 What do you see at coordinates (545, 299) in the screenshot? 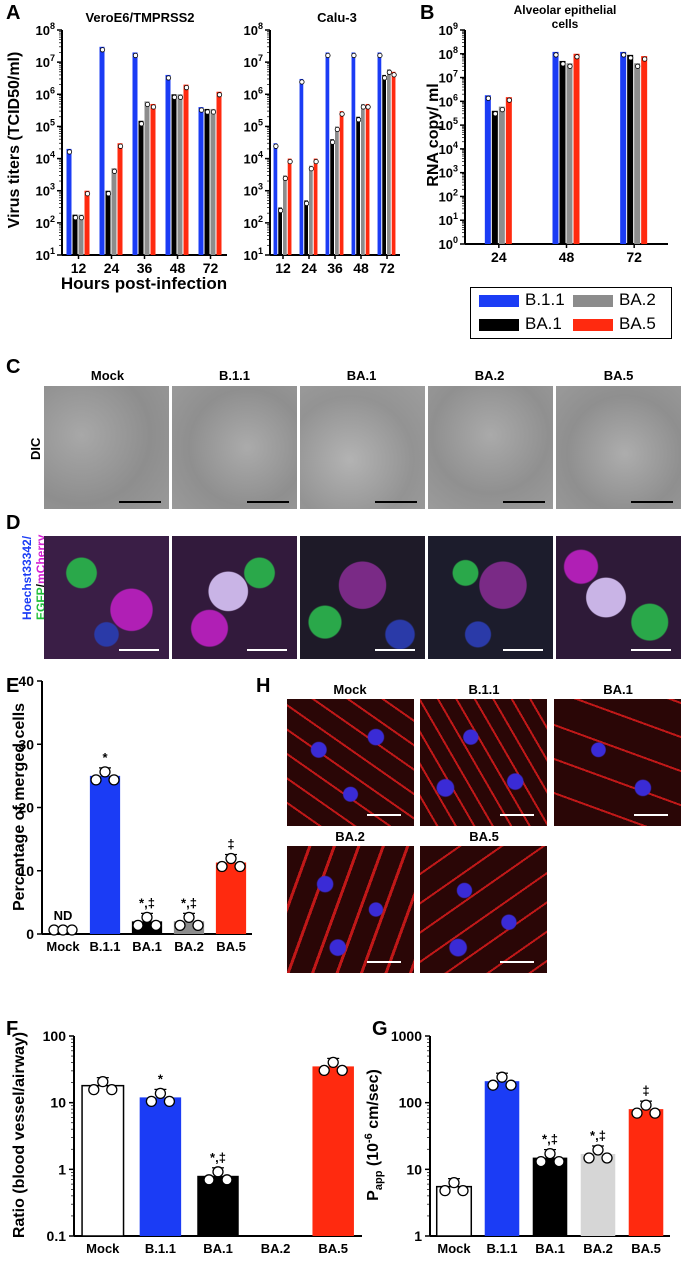
I see `legend-label-b11: B.1.1` at bounding box center [545, 299].